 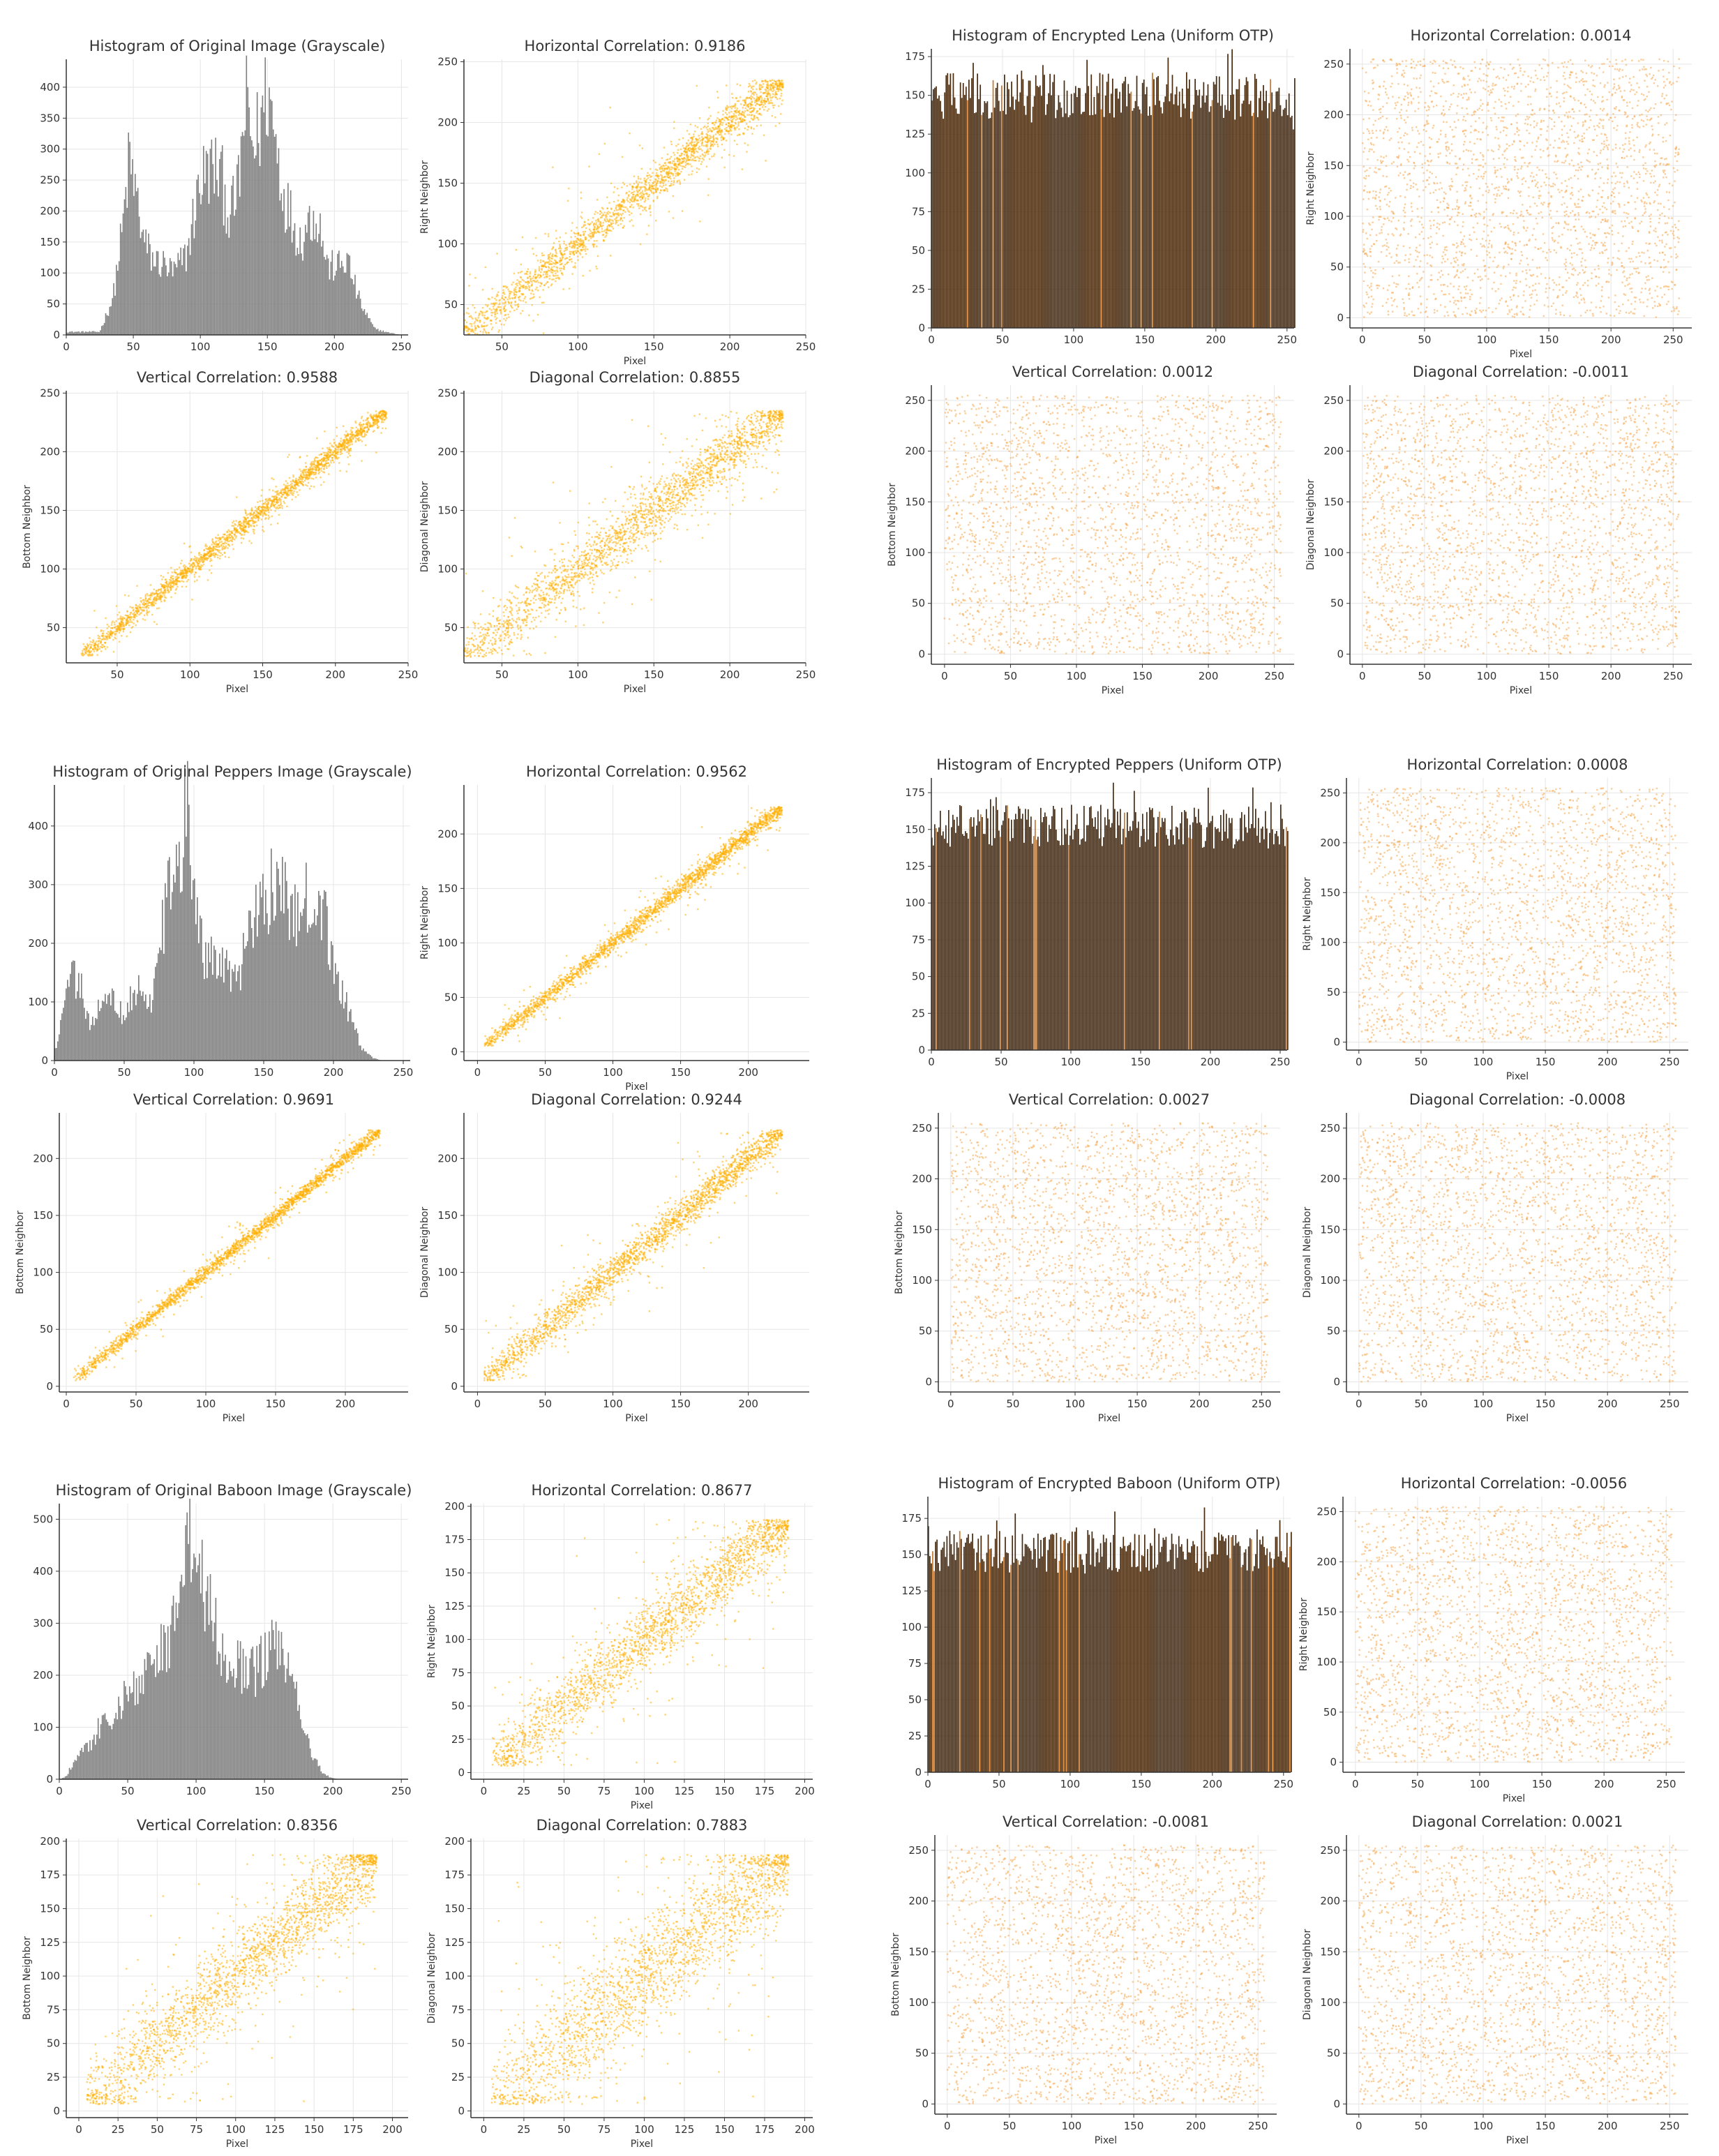 What do you see at coordinates (50, 87) in the screenshot?
I see `y-tick-label: 400` at bounding box center [50, 87].